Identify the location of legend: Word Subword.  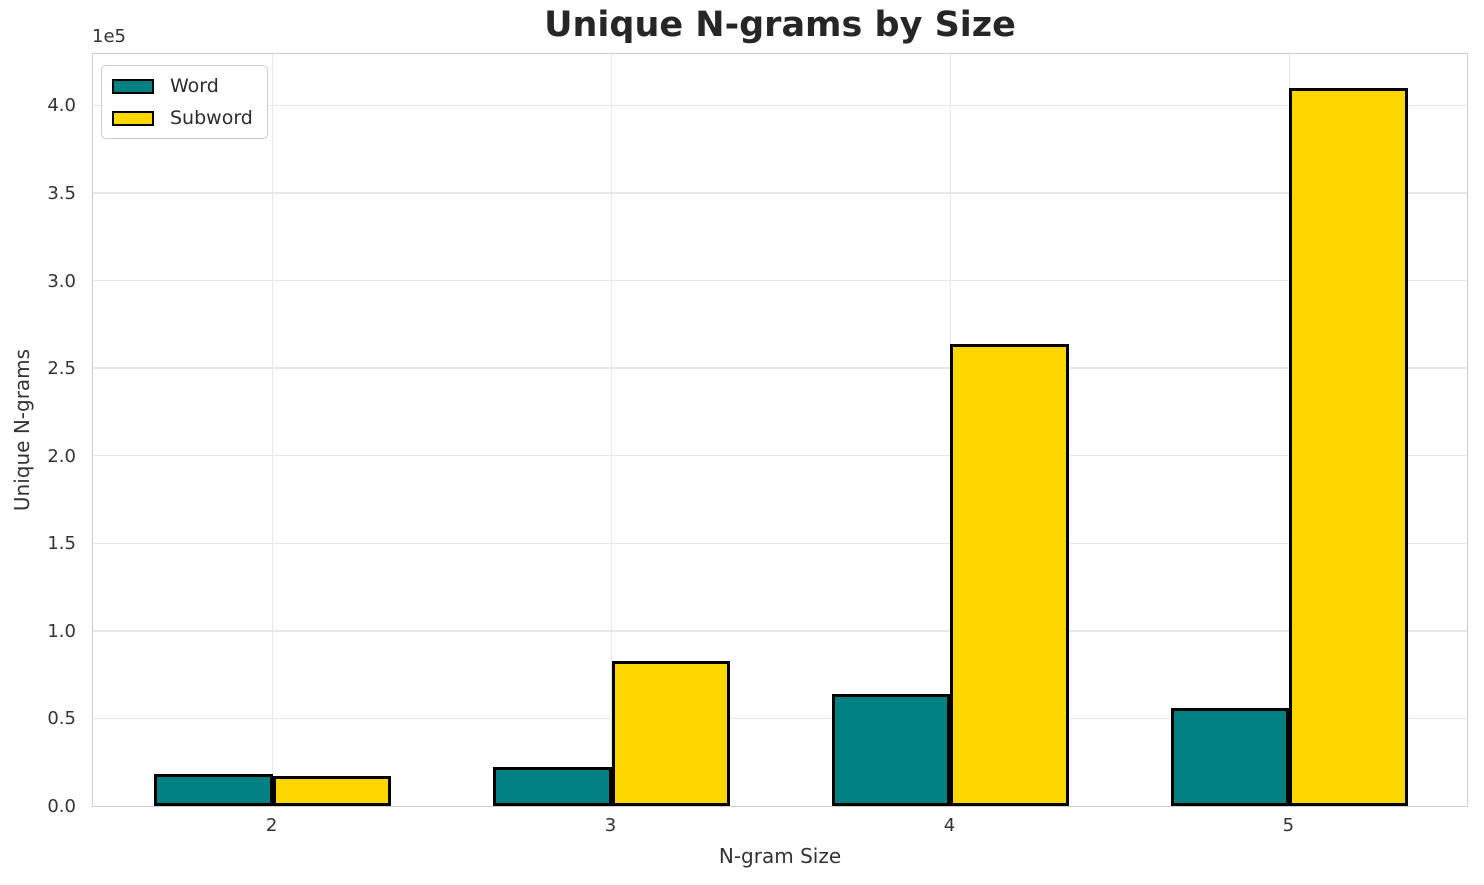
(184, 102).